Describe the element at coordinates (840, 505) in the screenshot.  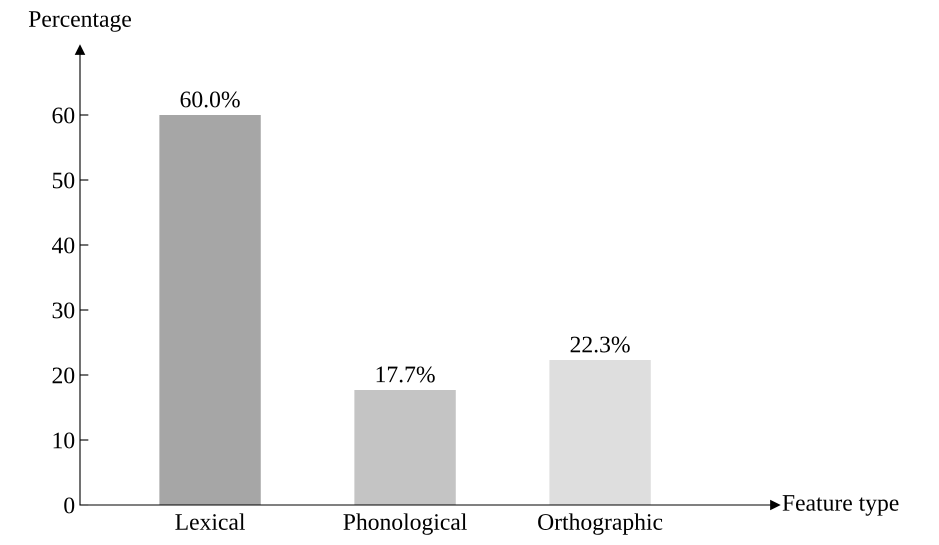
I see `x-axis-title: Feature type` at that location.